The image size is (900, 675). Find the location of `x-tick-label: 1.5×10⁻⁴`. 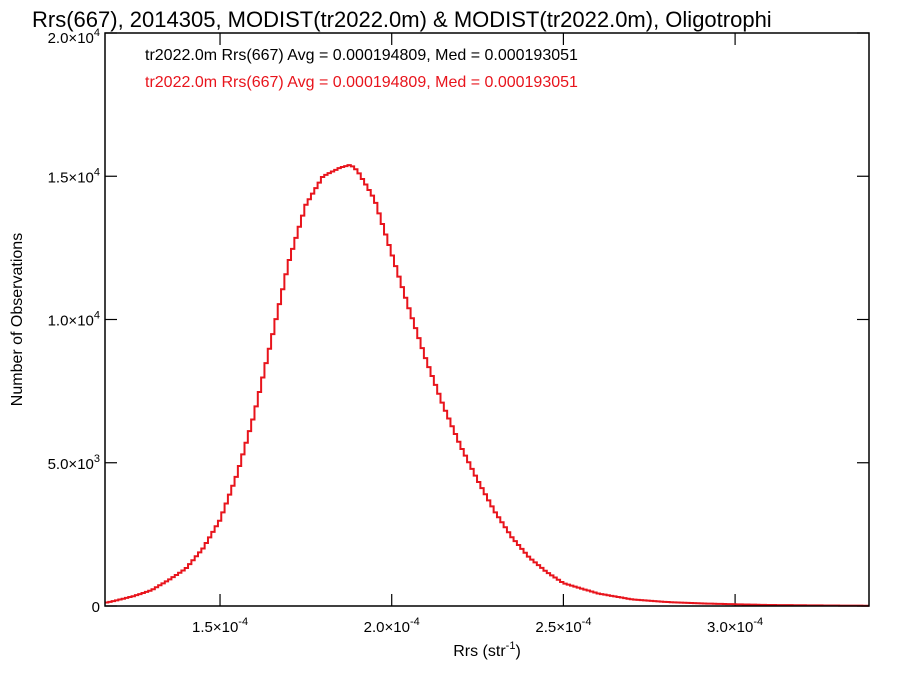

x-tick-label: 1.5×10⁻⁴ is located at coordinates (220, 626).